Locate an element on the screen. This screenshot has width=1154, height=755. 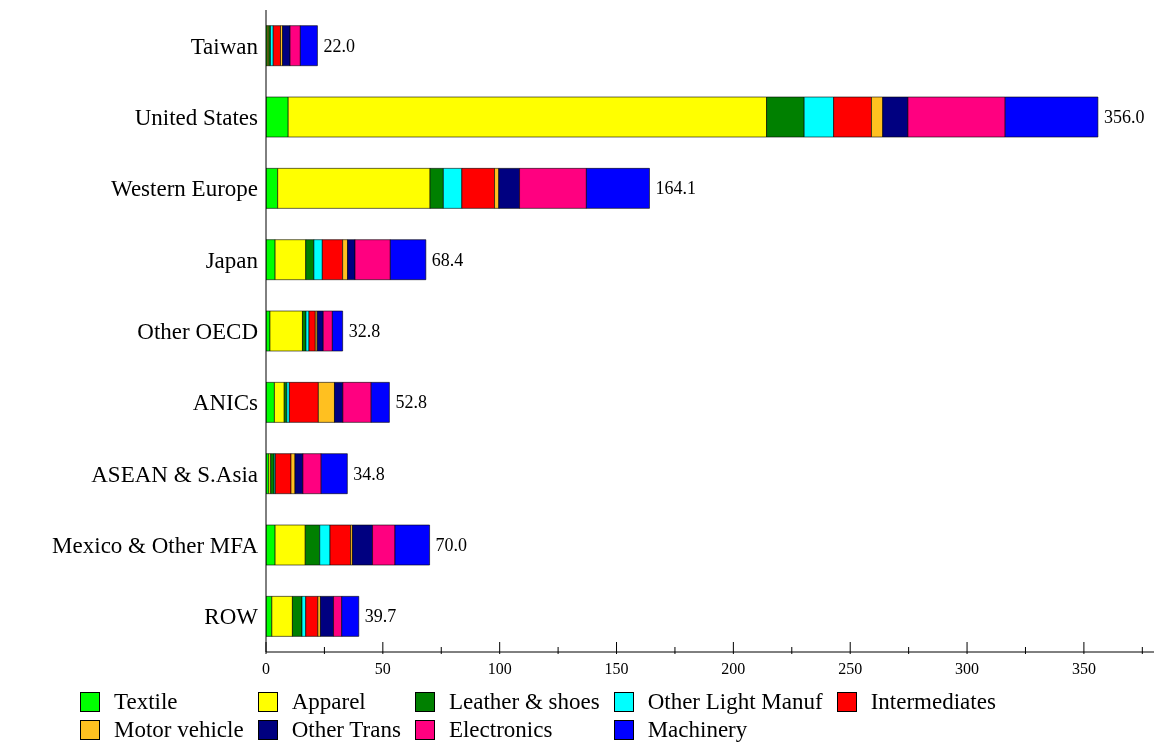
total-label: 32.8 is located at coordinates (364, 331).